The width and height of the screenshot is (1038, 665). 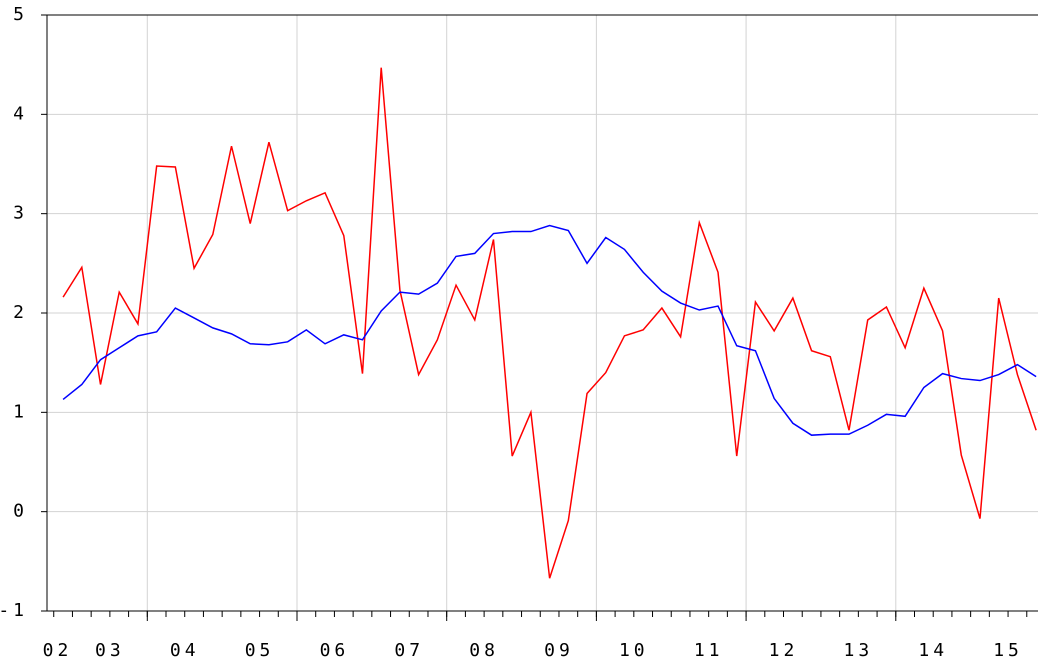 I want to click on y-tick-label: 3, so click(x=20, y=213).